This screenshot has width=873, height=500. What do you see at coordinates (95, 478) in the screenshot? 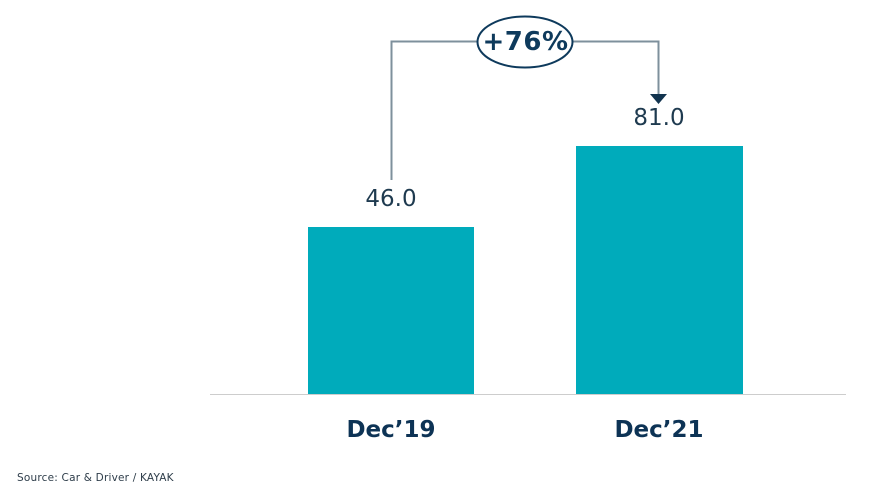
I see `source-note: Source: Car & Driver / KAYAK` at bounding box center [95, 478].